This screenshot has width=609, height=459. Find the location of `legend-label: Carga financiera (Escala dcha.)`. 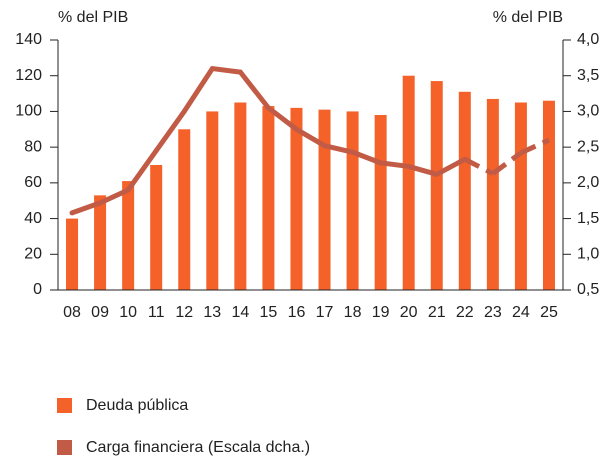

legend-label: Carga financiera (Escala dcha.) is located at coordinates (198, 447).